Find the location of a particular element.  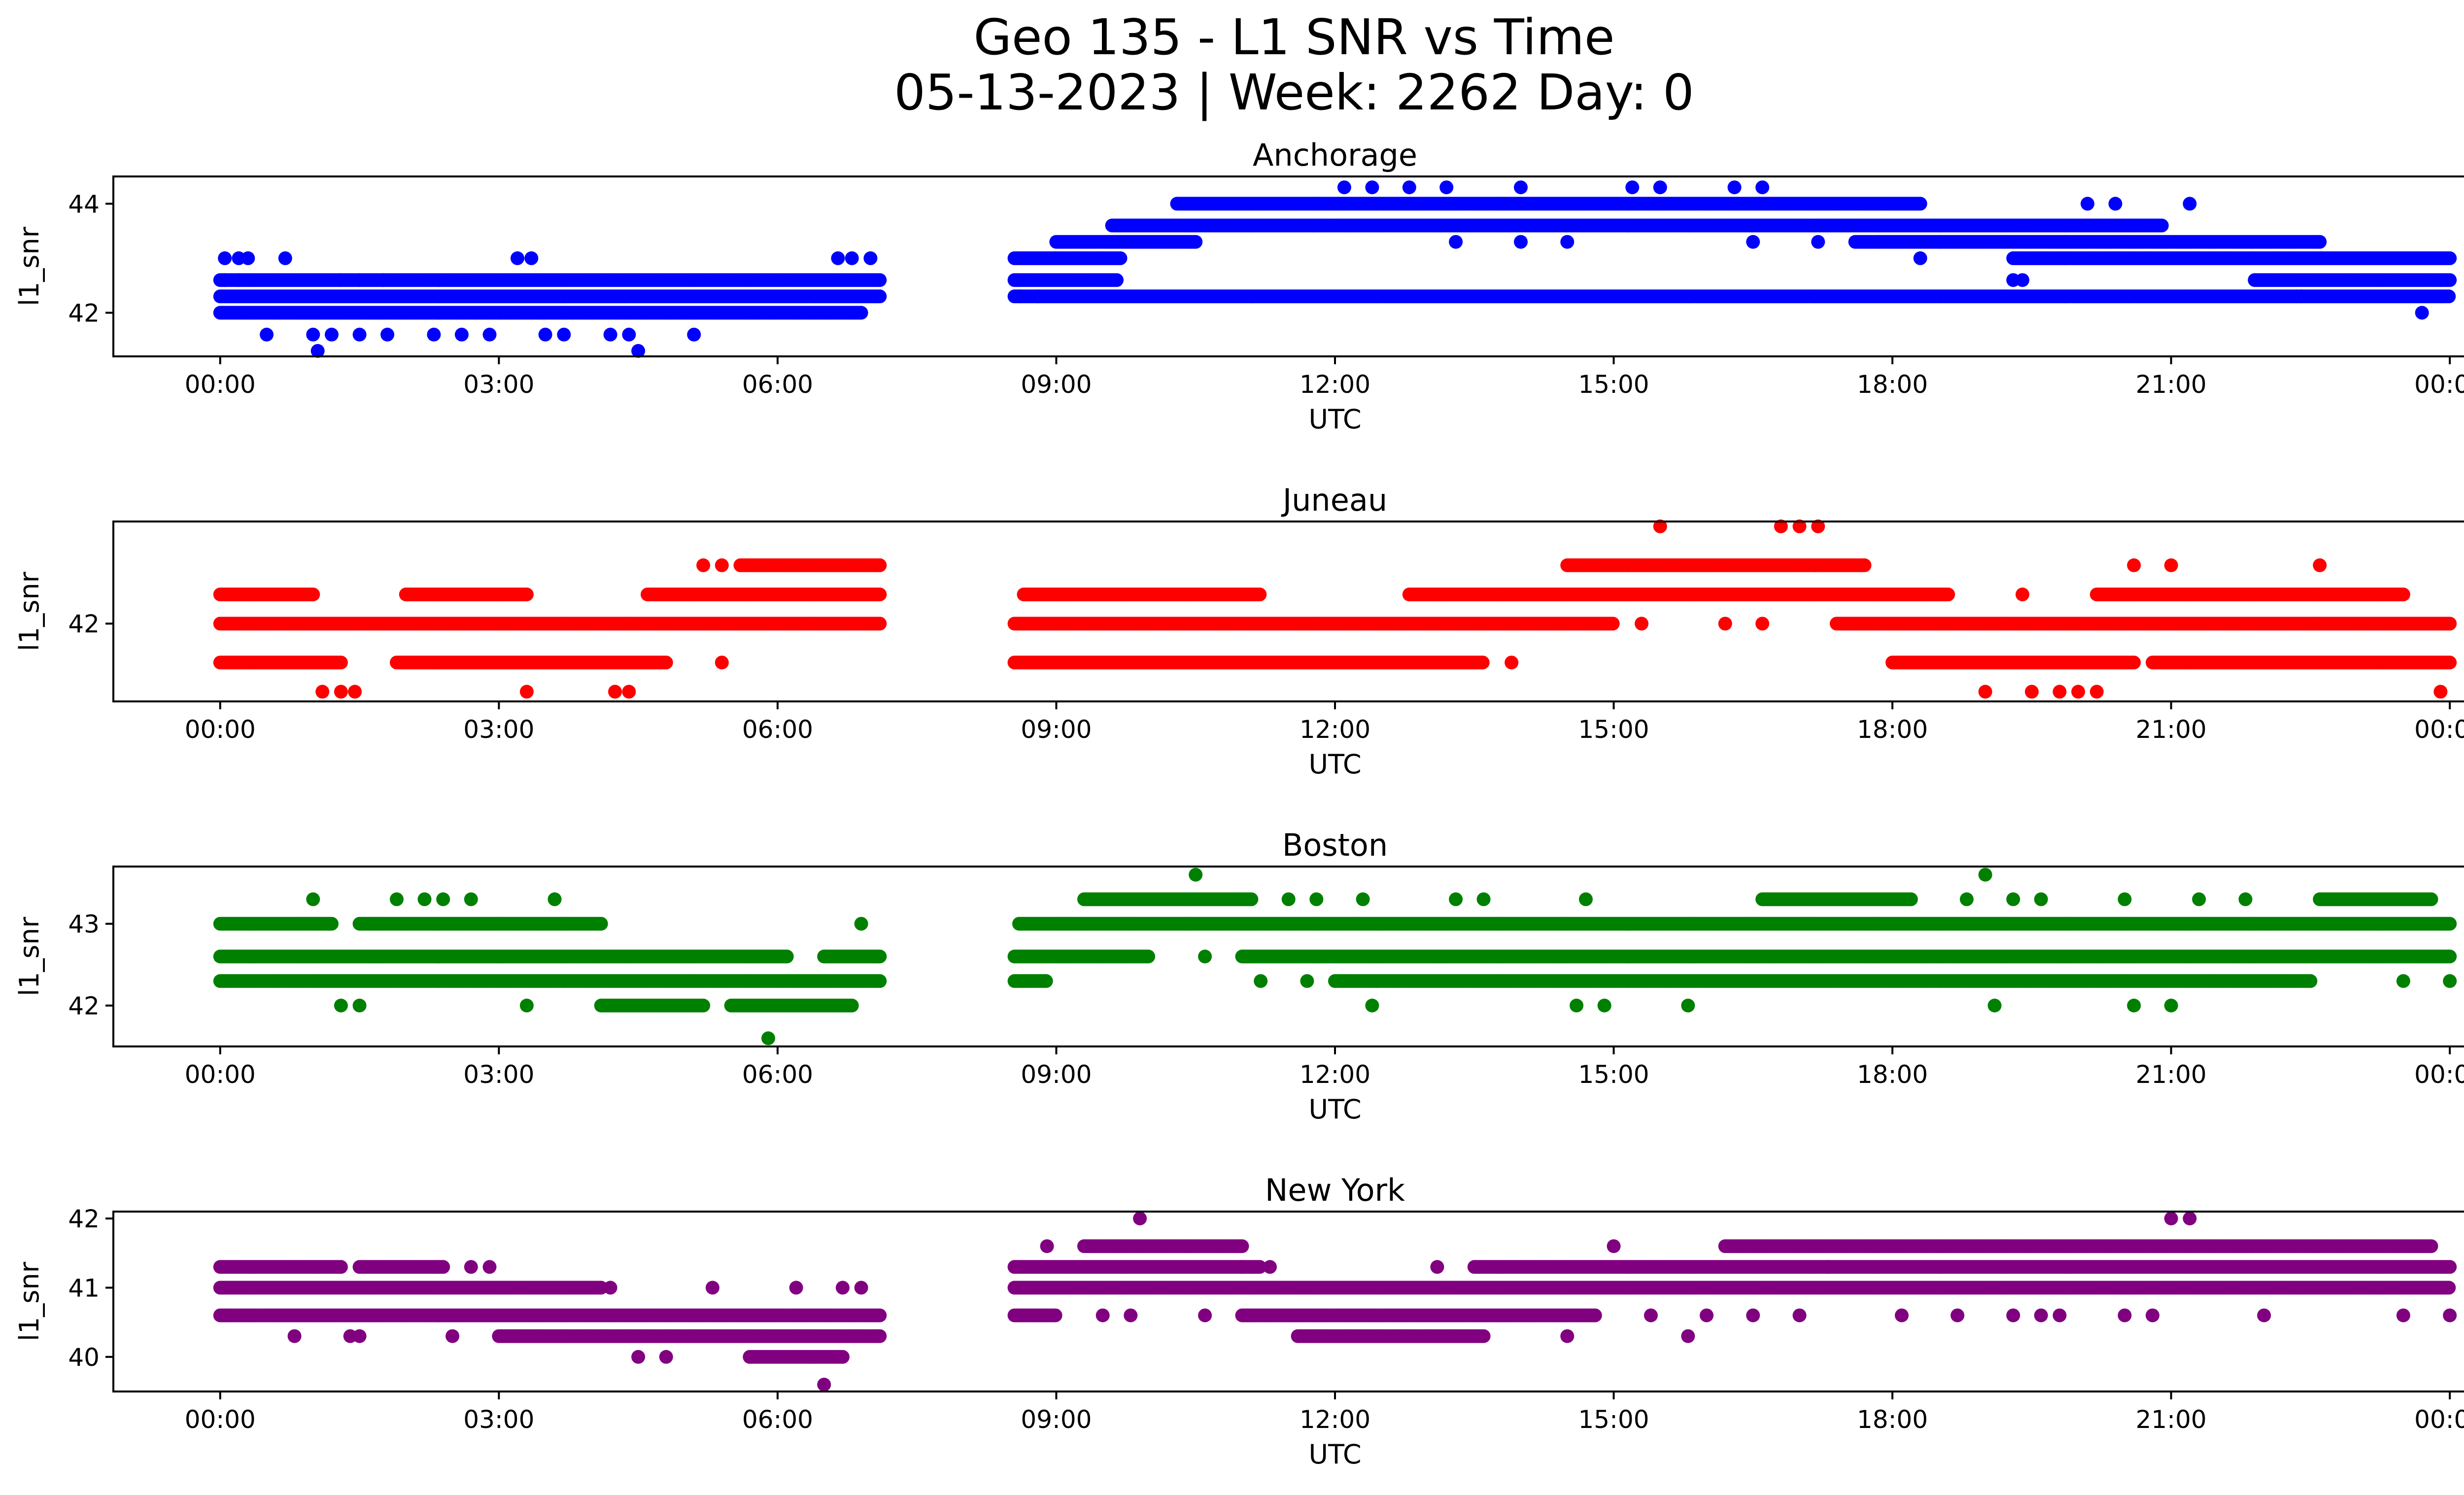

y-tick-label: 42 is located at coordinates (84, 313).